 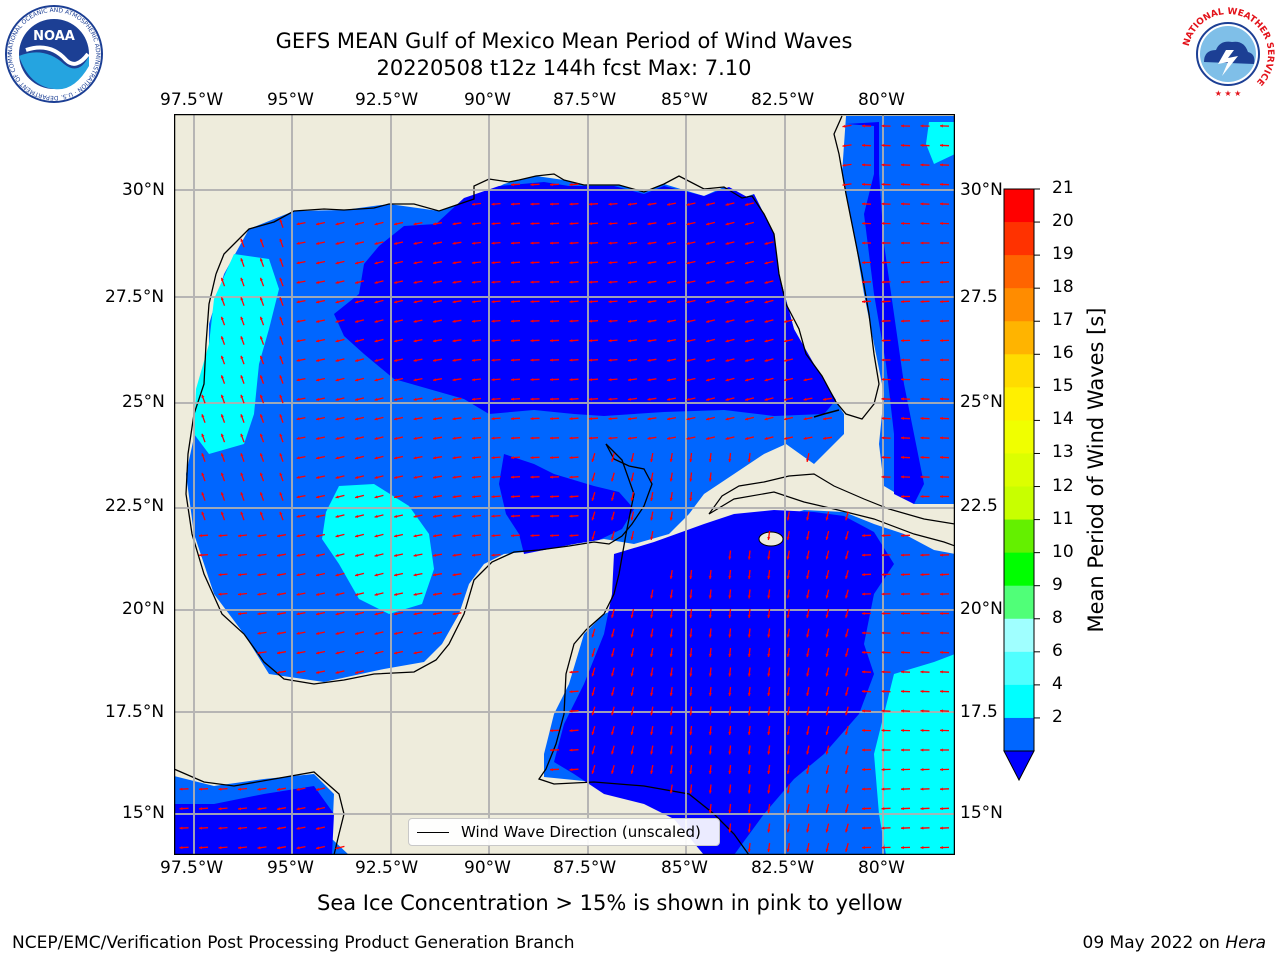 I want to click on lat-tick-right: 27.5, so click(x=979, y=297).